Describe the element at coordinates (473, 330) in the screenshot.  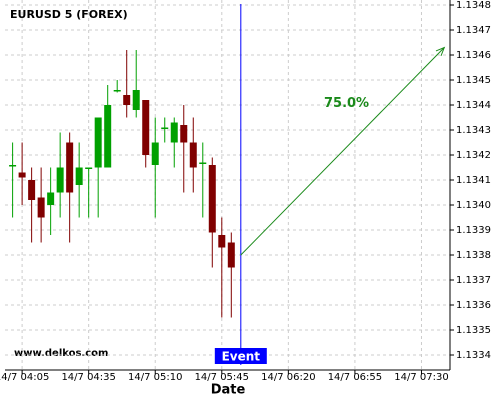
I see `y-tick-label: 1.1335` at that location.